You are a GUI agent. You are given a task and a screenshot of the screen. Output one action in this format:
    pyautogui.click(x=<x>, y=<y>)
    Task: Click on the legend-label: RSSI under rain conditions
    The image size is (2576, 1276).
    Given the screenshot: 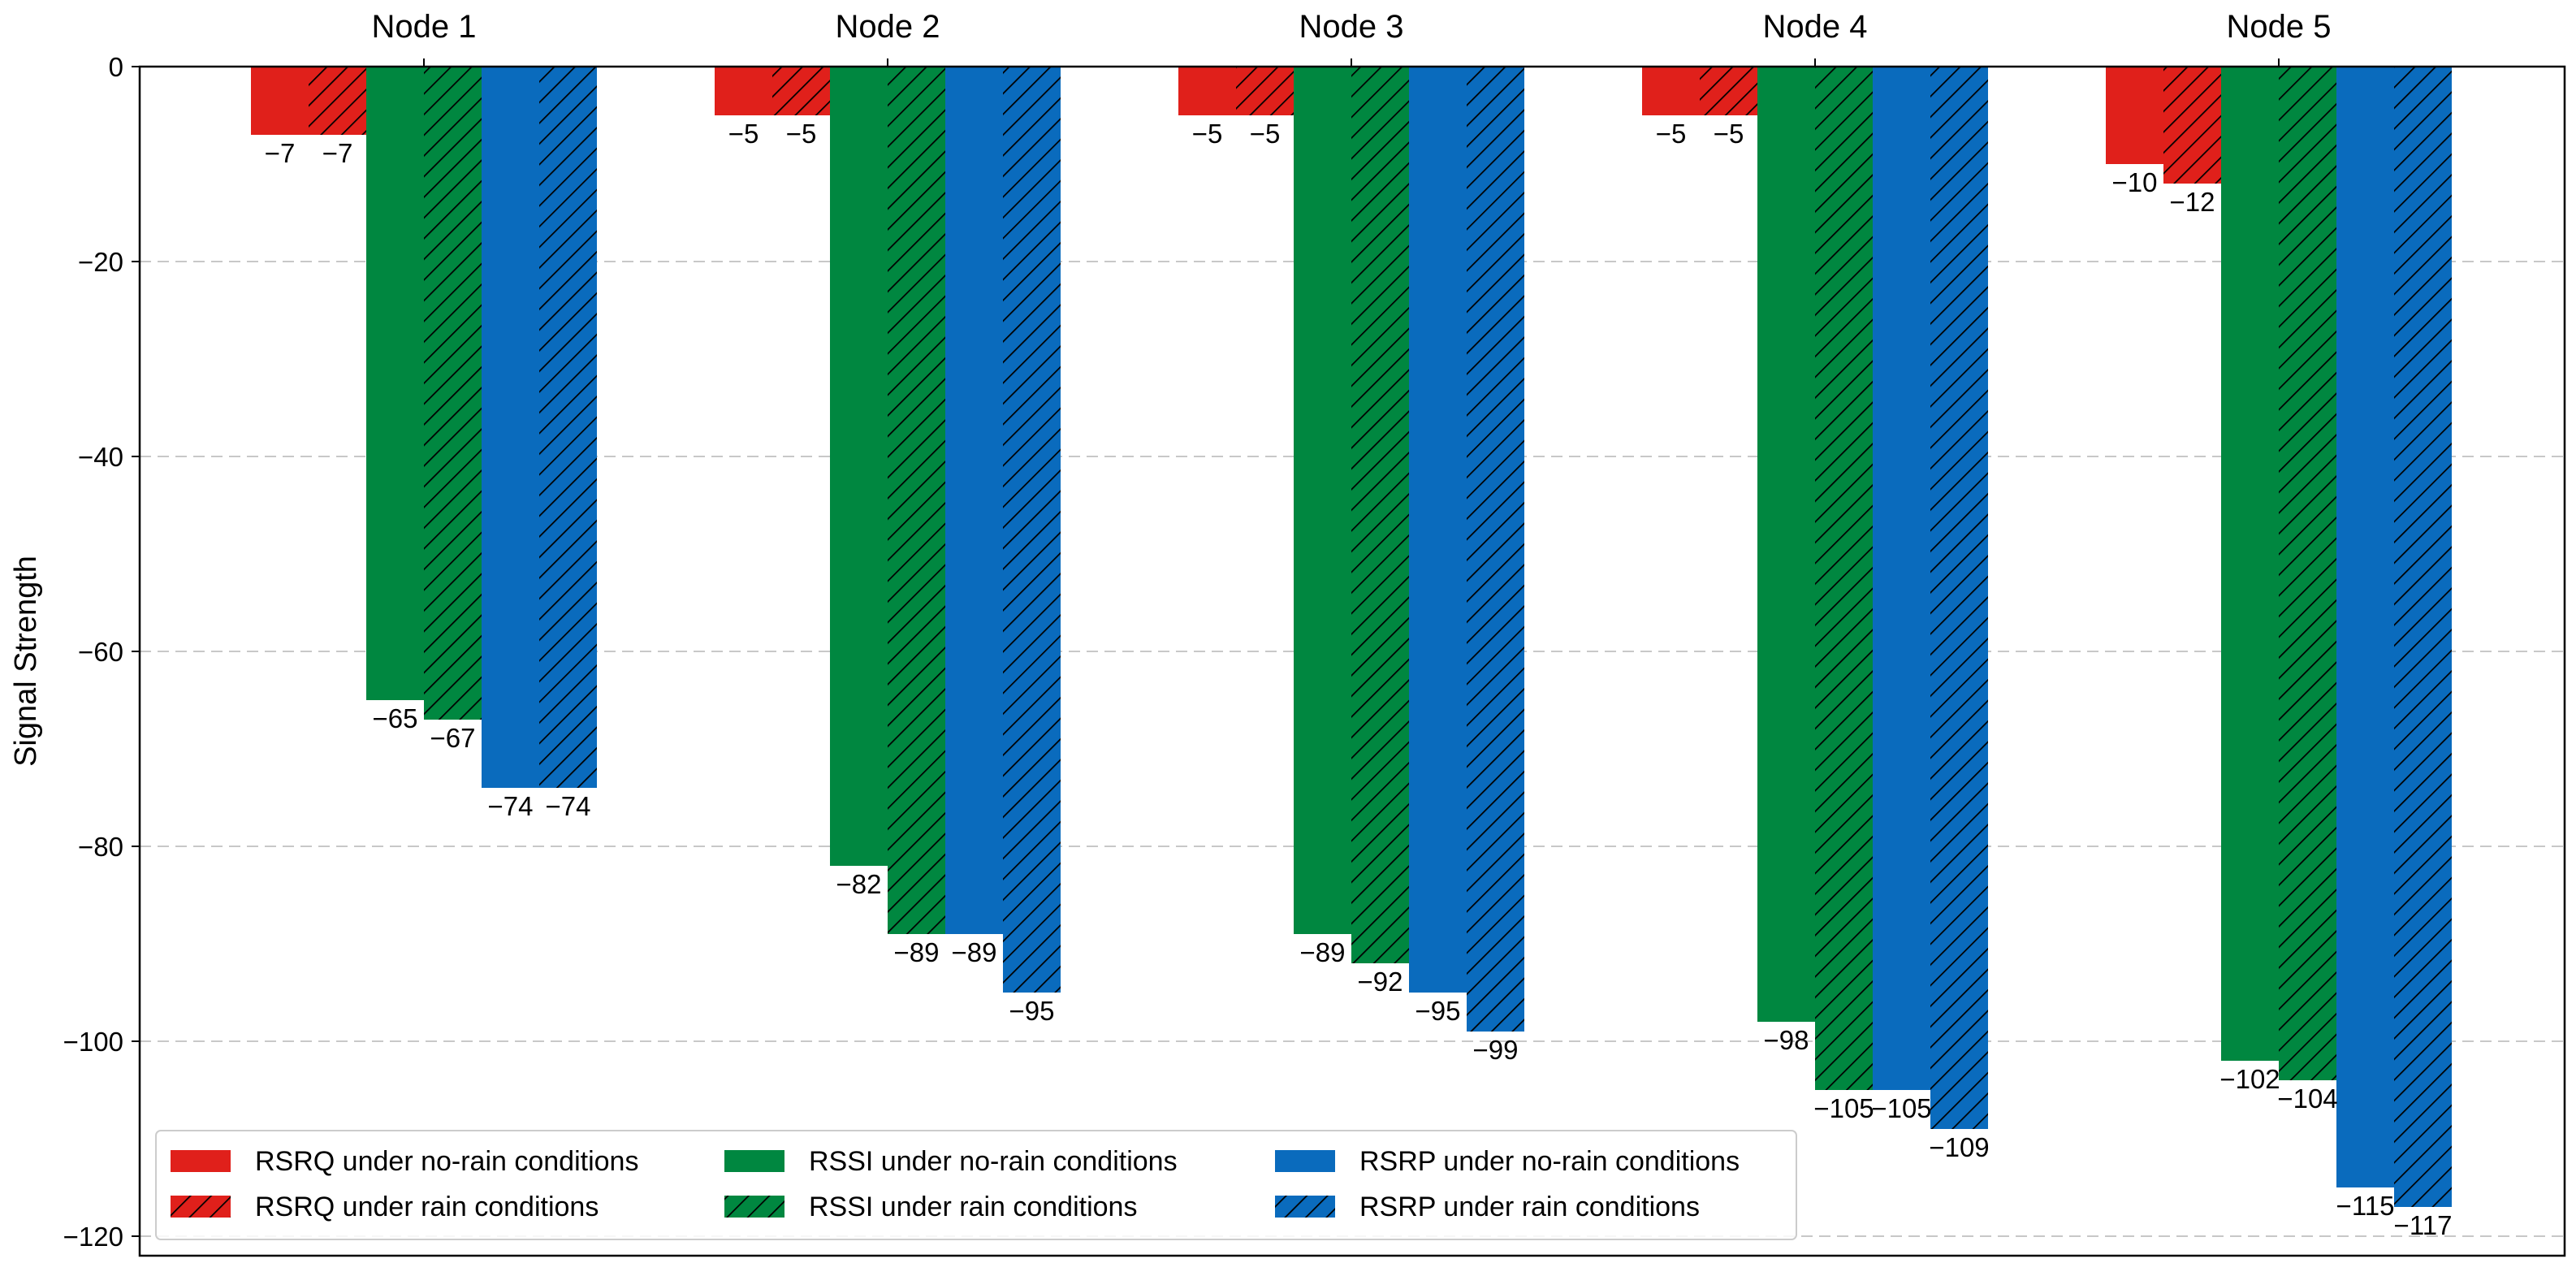 What is the action you would take?
    pyautogui.click(x=973, y=1207)
    